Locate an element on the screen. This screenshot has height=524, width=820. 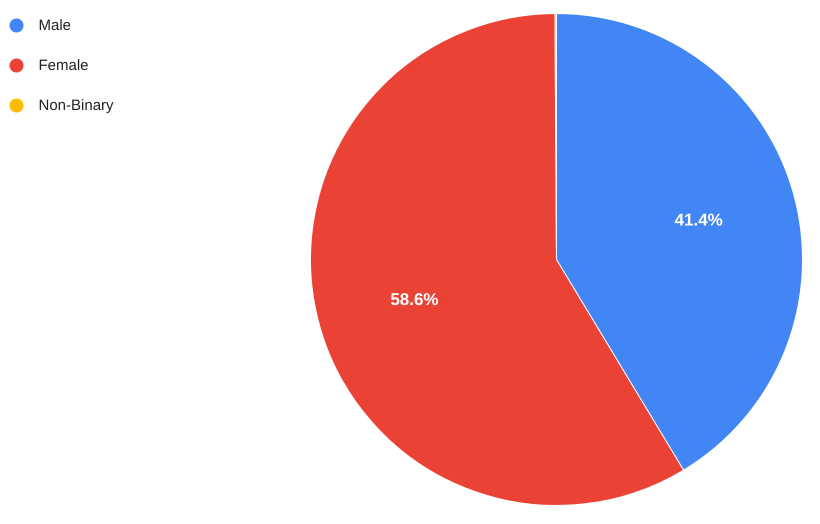
legend-label: Female is located at coordinates (63, 65).